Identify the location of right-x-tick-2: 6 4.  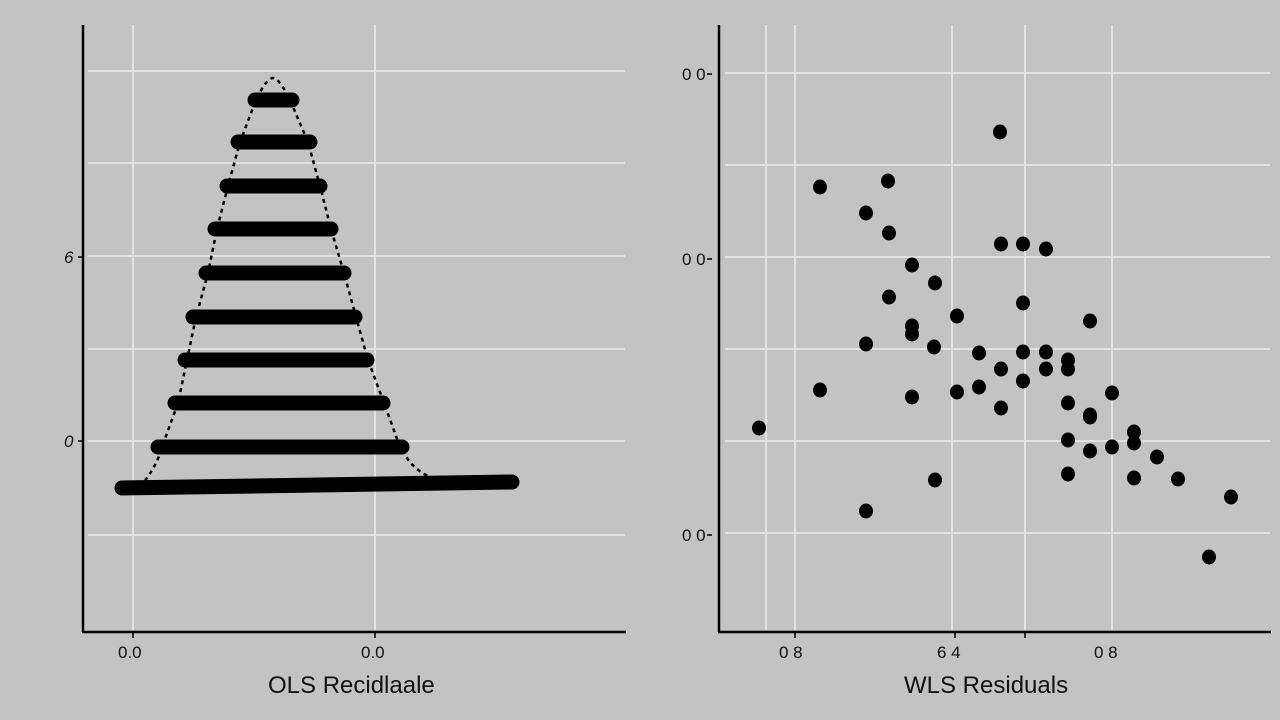
(949, 652).